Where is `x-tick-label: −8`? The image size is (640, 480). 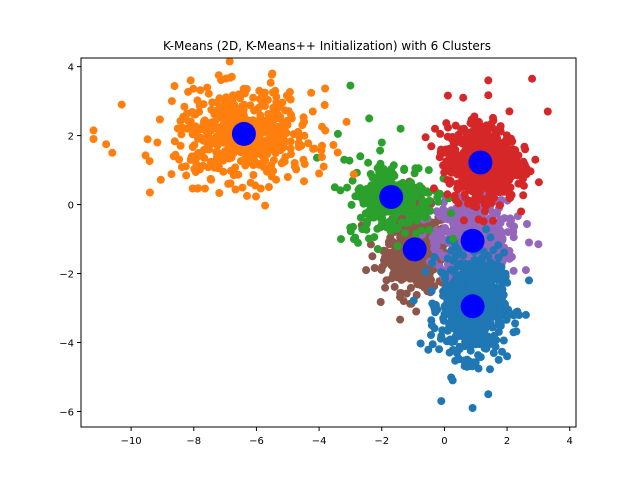 x-tick-label: −8 is located at coordinates (193, 441).